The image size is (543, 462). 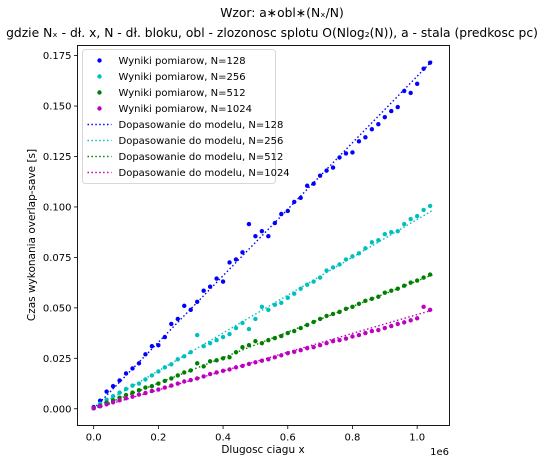 I want to click on legend-label: Dopasowanie do modelu, N=128, so click(x=201, y=125).